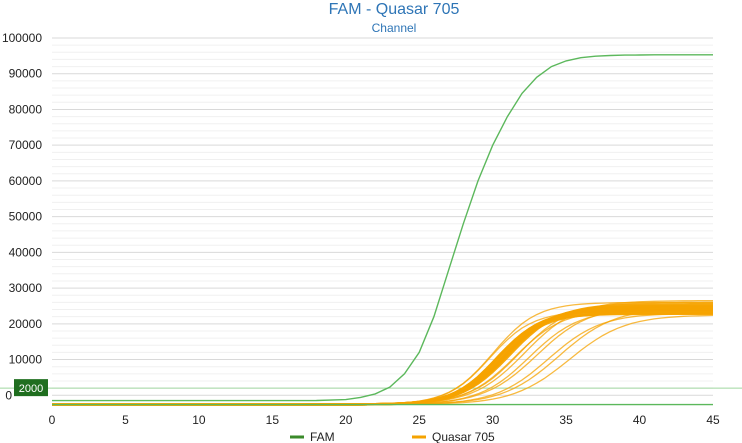 The width and height of the screenshot is (742, 443). I want to click on y-tick-label: 90000, so click(26, 74).